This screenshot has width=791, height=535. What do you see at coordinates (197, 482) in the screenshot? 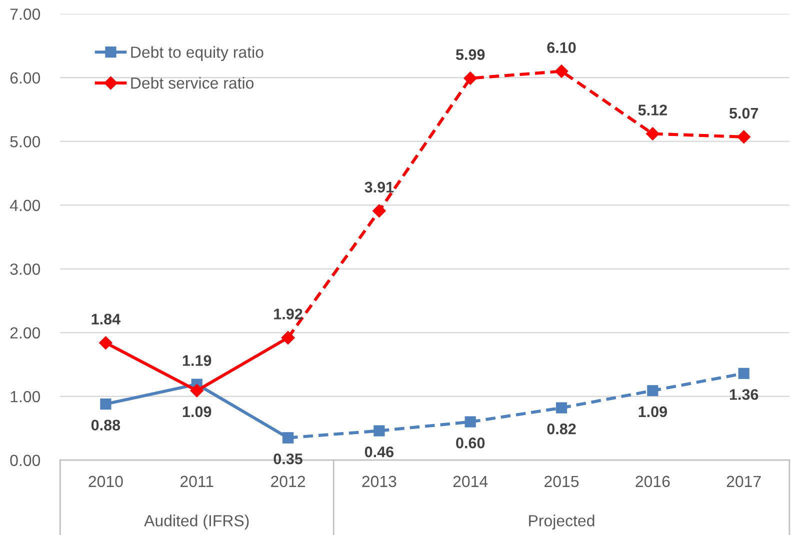
I see `x-tick-label: 2011` at bounding box center [197, 482].